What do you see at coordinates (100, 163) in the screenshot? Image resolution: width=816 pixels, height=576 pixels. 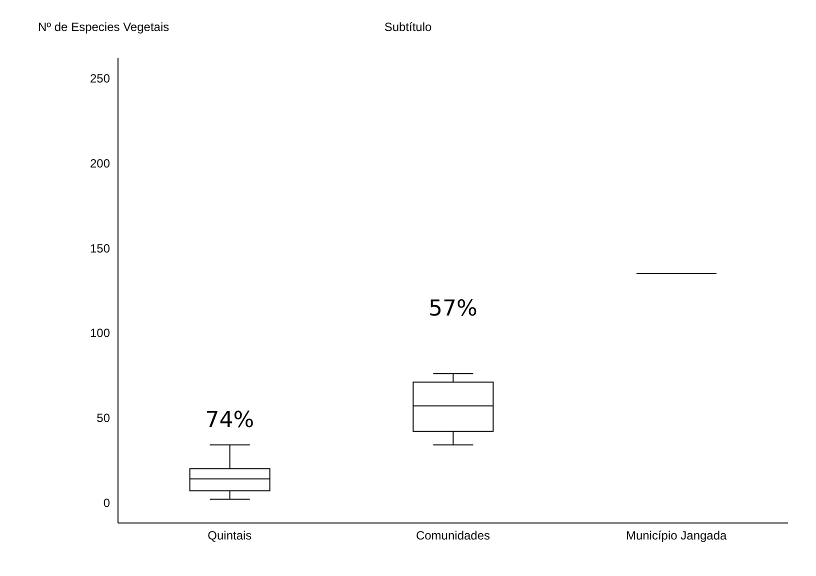 I see `y-tick-label: 200` at bounding box center [100, 163].